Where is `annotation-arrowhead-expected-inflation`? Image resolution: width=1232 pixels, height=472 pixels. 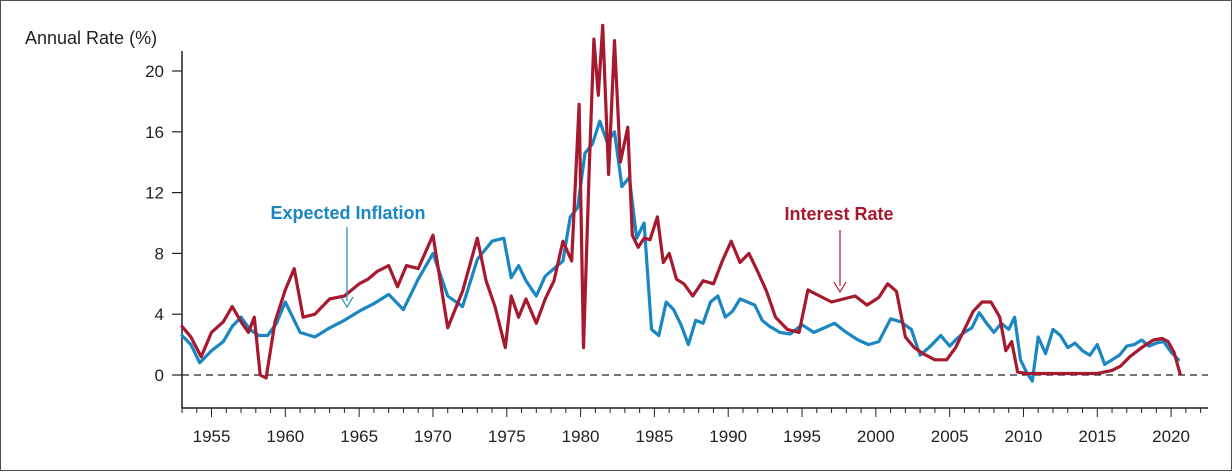 annotation-arrowhead-expected-inflation is located at coordinates (347, 302).